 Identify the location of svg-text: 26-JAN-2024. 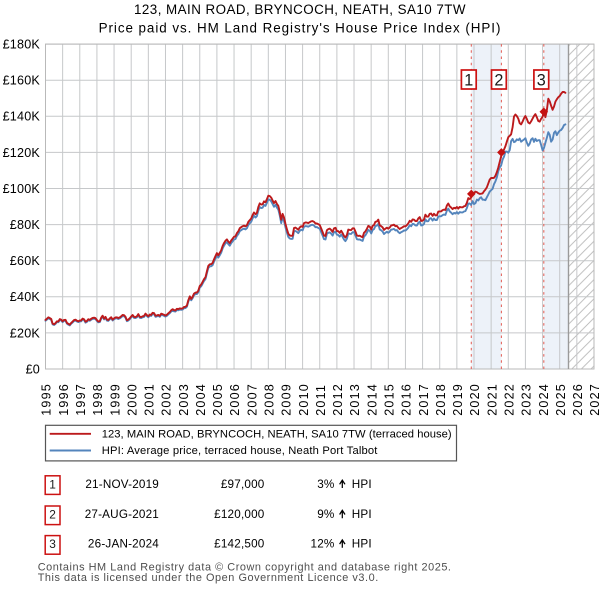
(123, 544).